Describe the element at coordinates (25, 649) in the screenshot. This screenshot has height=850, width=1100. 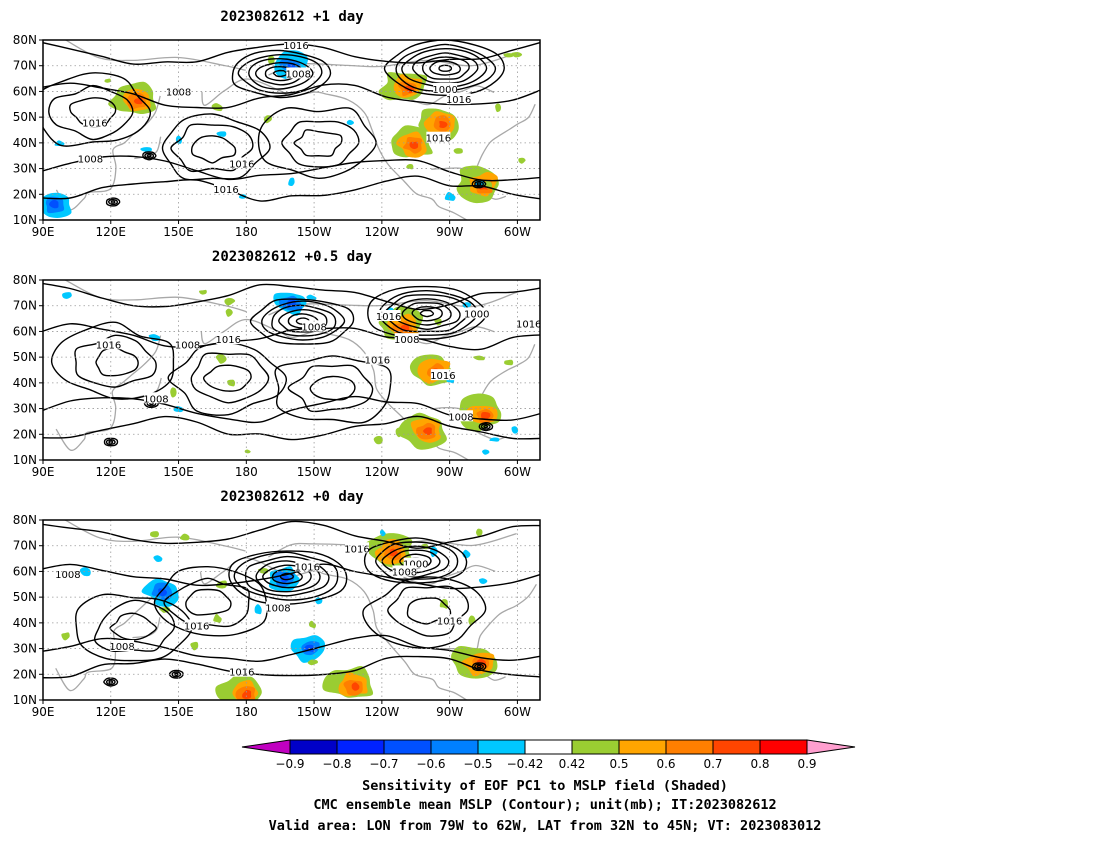
I see `lat-tick-label: 30N` at that location.